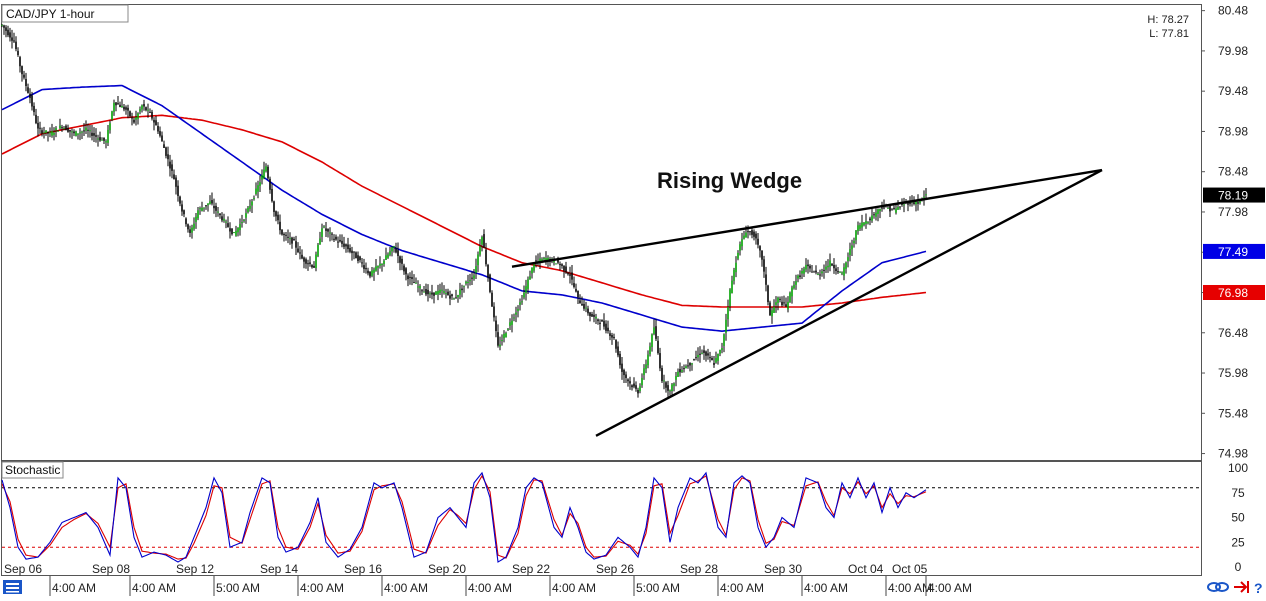  What do you see at coordinates (32, 470) in the screenshot?
I see `stochastic-label: Stochastic` at bounding box center [32, 470].